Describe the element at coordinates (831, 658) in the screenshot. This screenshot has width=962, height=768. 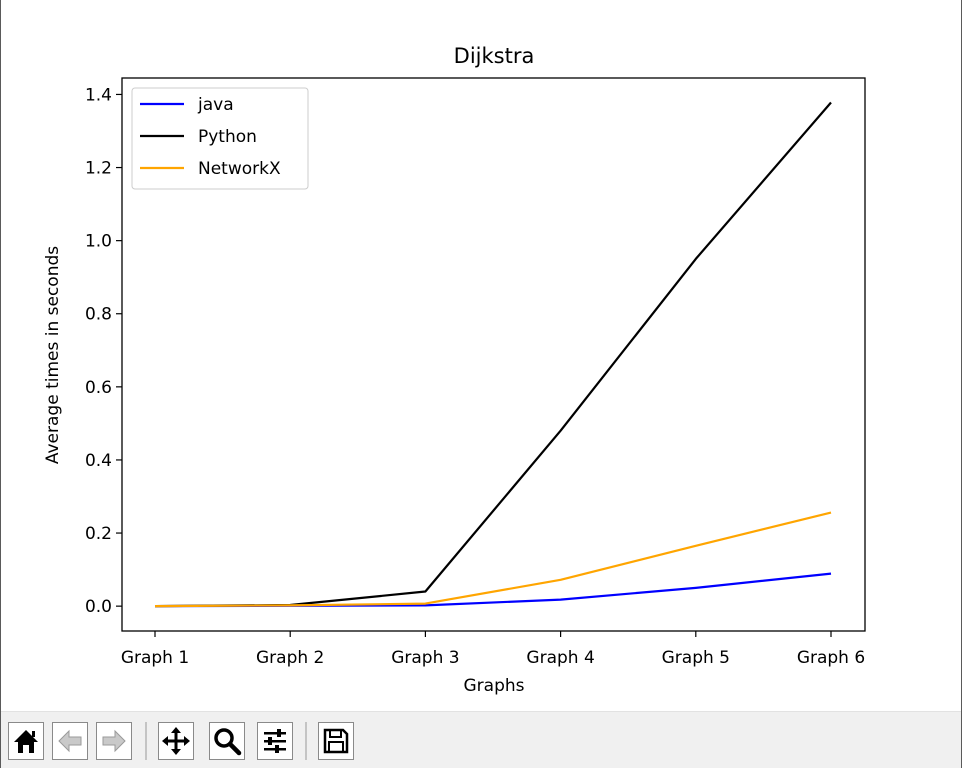
I see `x-tick-label: Graph 6` at that location.